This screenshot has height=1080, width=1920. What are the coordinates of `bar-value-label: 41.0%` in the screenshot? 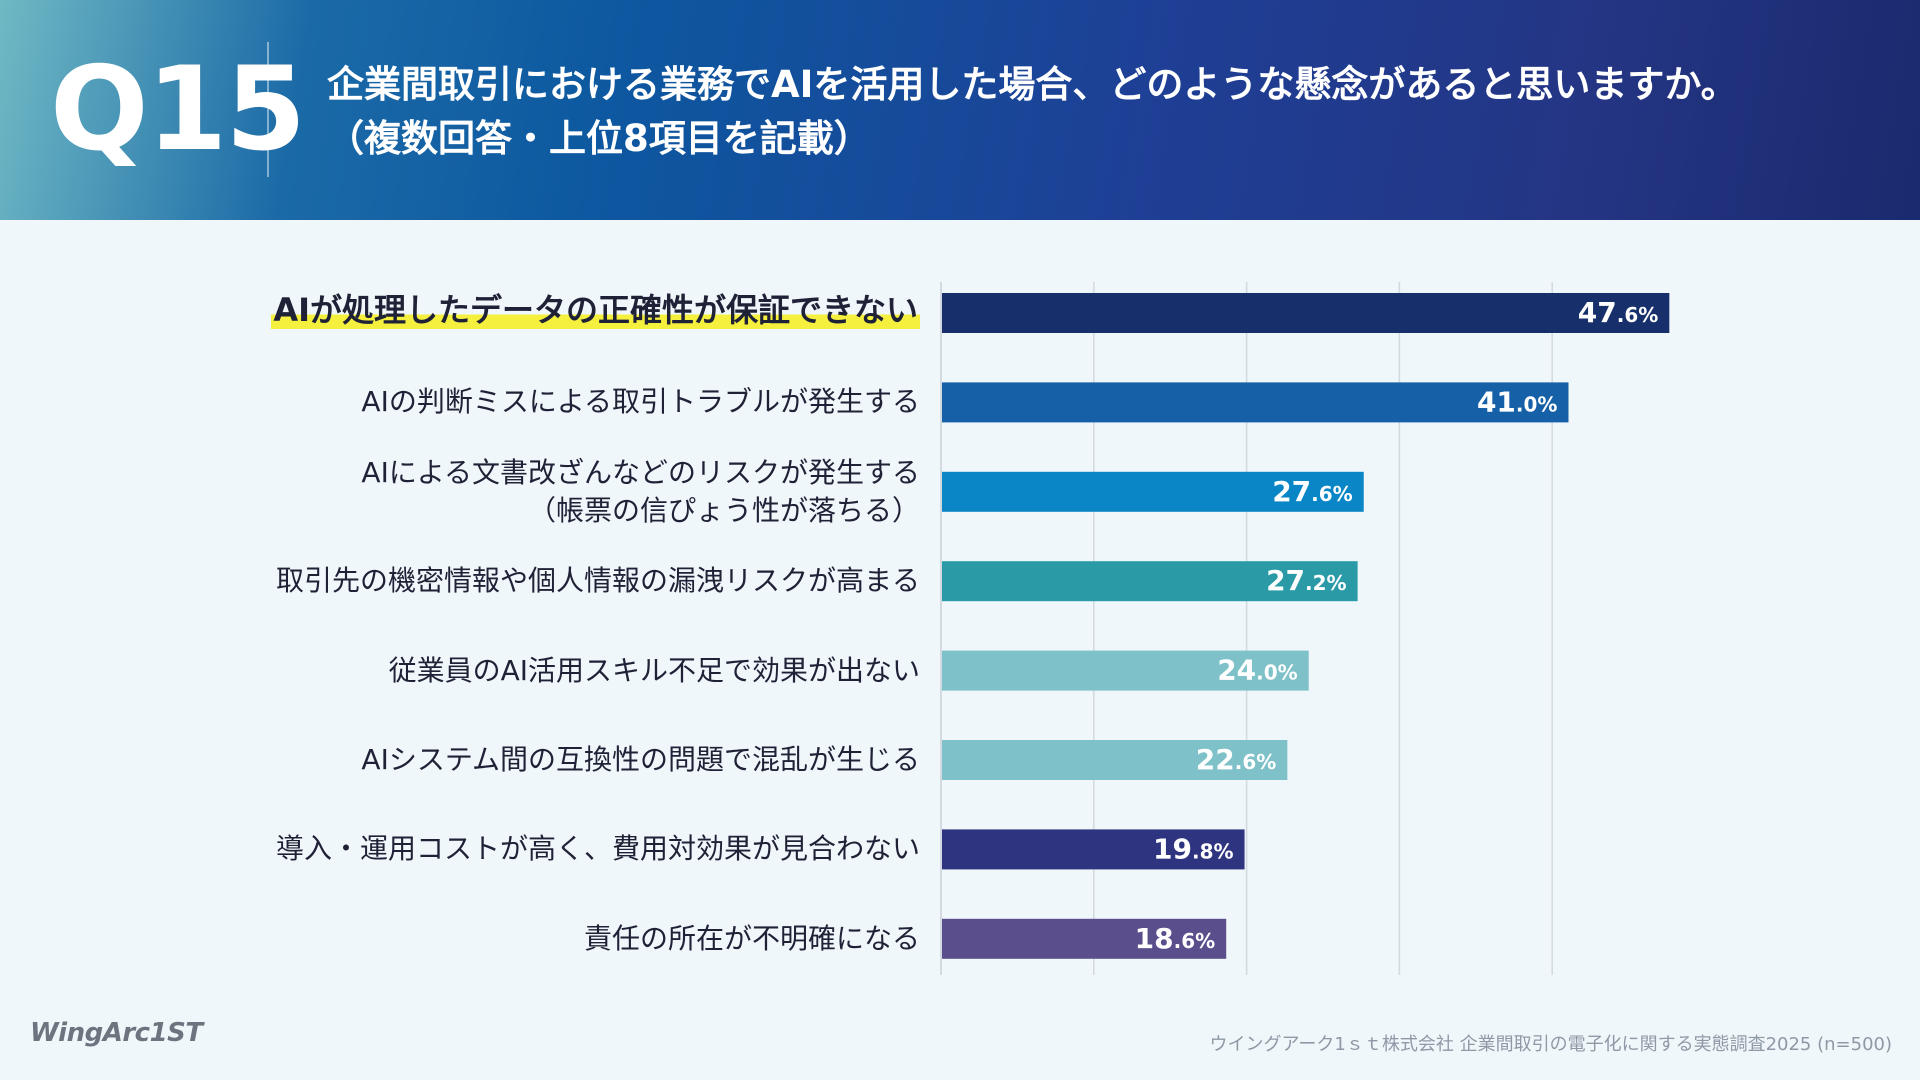 It's located at (1517, 401).